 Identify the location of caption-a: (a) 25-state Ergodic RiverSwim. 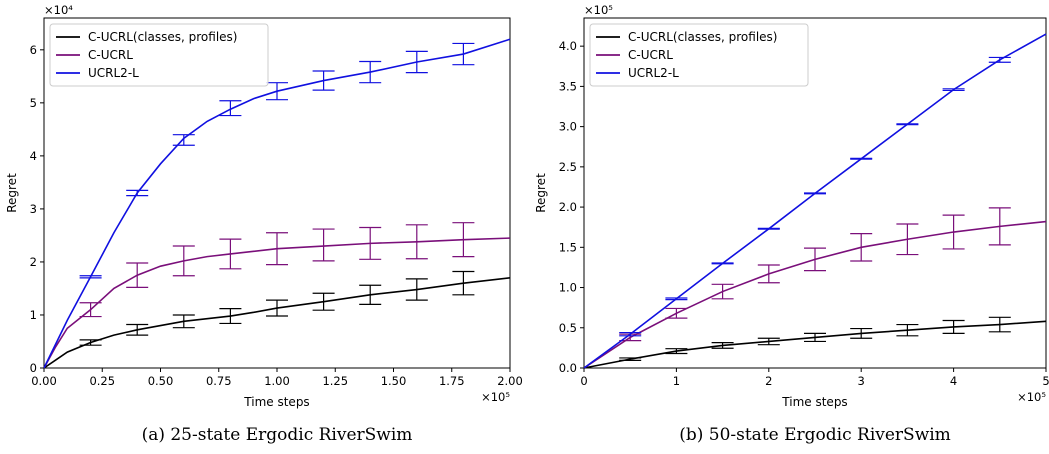
(277, 435).